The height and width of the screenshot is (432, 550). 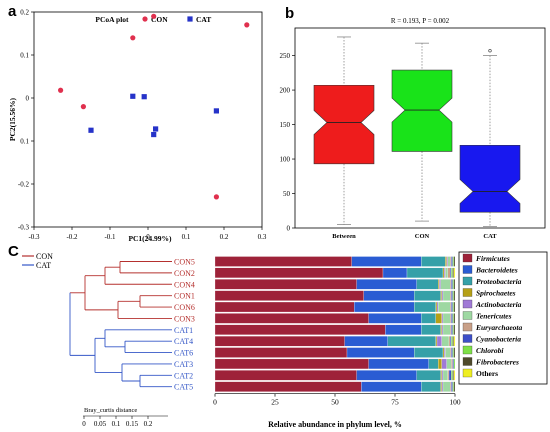 I want to click on legend-label-euryarchaeota: Euryarchaeota, so click(x=499, y=327).